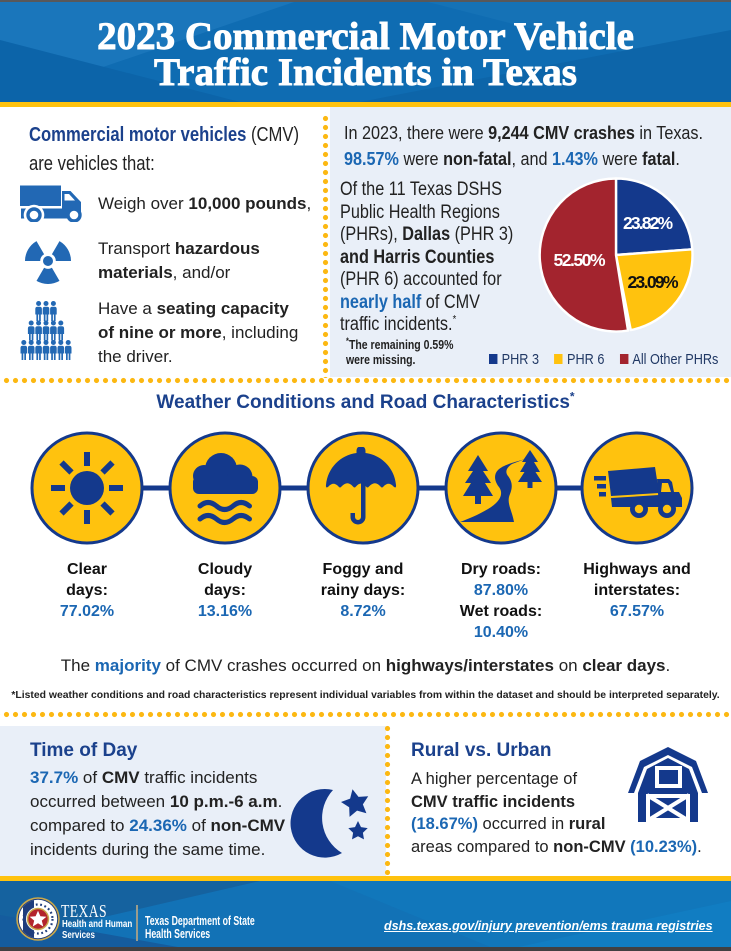 The width and height of the screenshot is (731, 951). Describe the element at coordinates (648, 223) in the screenshot. I see `svg-text: 23.82%` at that location.